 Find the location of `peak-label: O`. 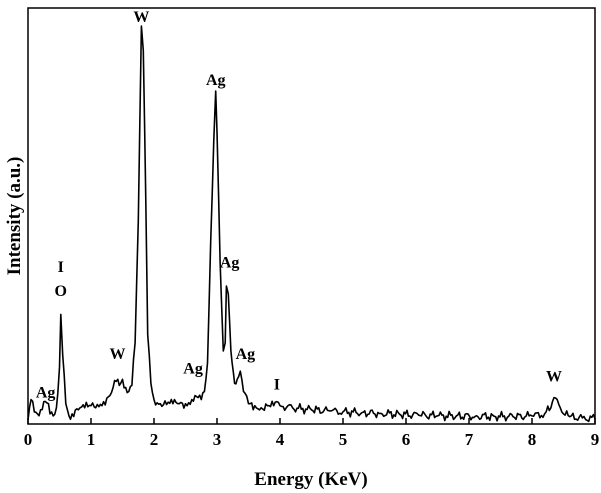

peak-label: O is located at coordinates (61, 291).